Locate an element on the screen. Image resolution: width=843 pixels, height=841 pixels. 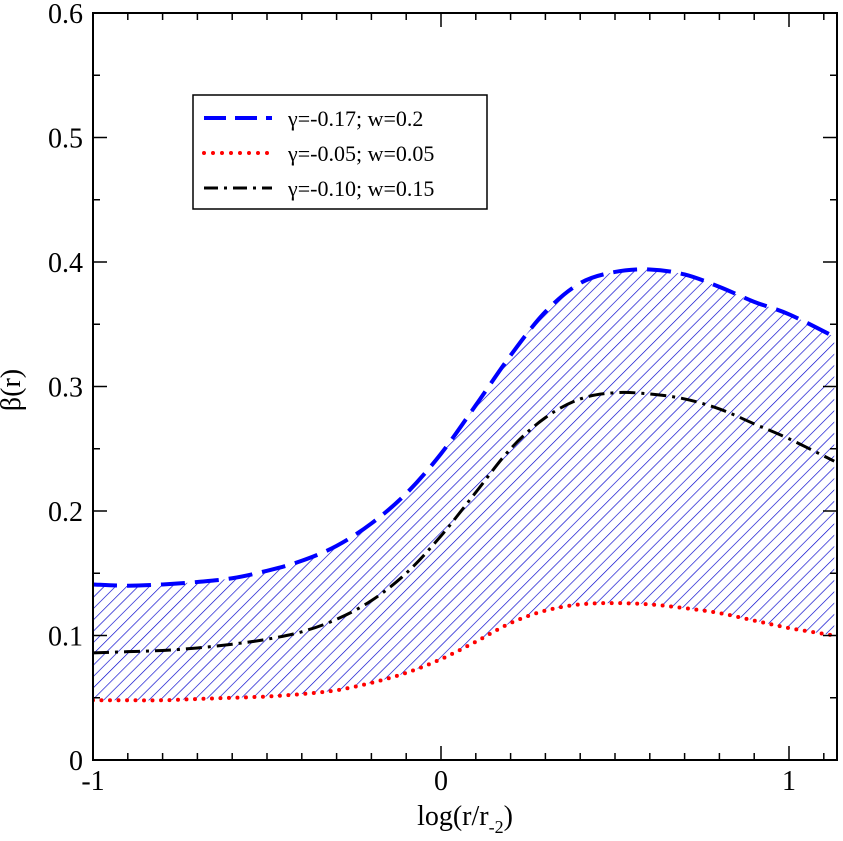
y-tick-label: 0.4 is located at coordinates (65, 263).